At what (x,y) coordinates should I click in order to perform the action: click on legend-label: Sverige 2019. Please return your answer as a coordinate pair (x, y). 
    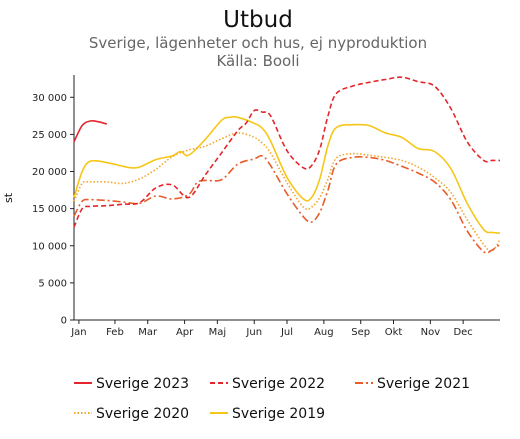
    Looking at the image, I should click on (278, 414).